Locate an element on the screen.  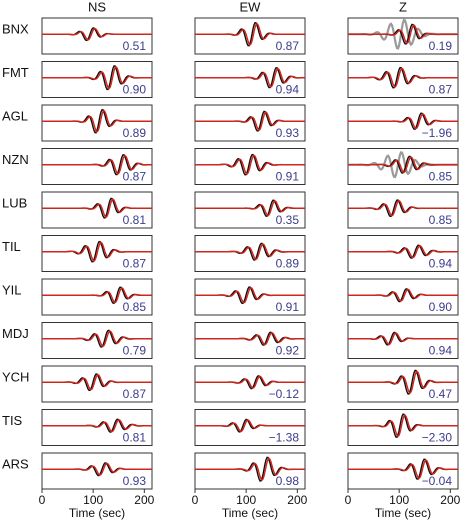
station-label: TIL is located at coordinates (11, 246).